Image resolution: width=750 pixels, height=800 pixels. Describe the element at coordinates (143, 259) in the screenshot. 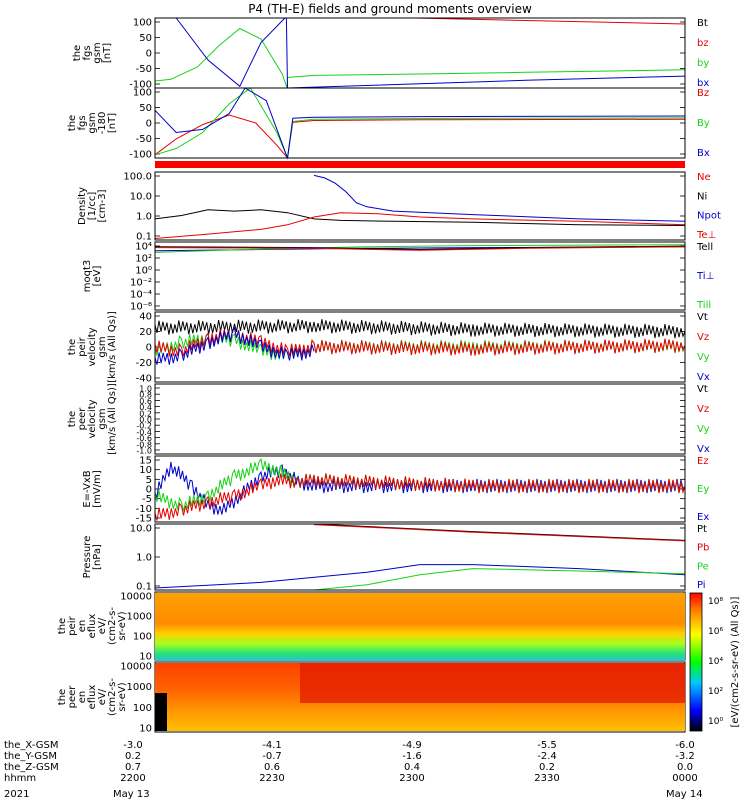

I see `y-tick-label: 10²` at that location.